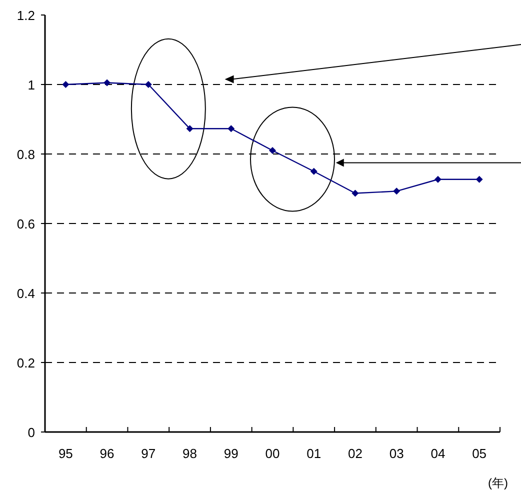 The width and height of the screenshot is (521, 495). I want to click on x-tick-label: 02, so click(355, 453).